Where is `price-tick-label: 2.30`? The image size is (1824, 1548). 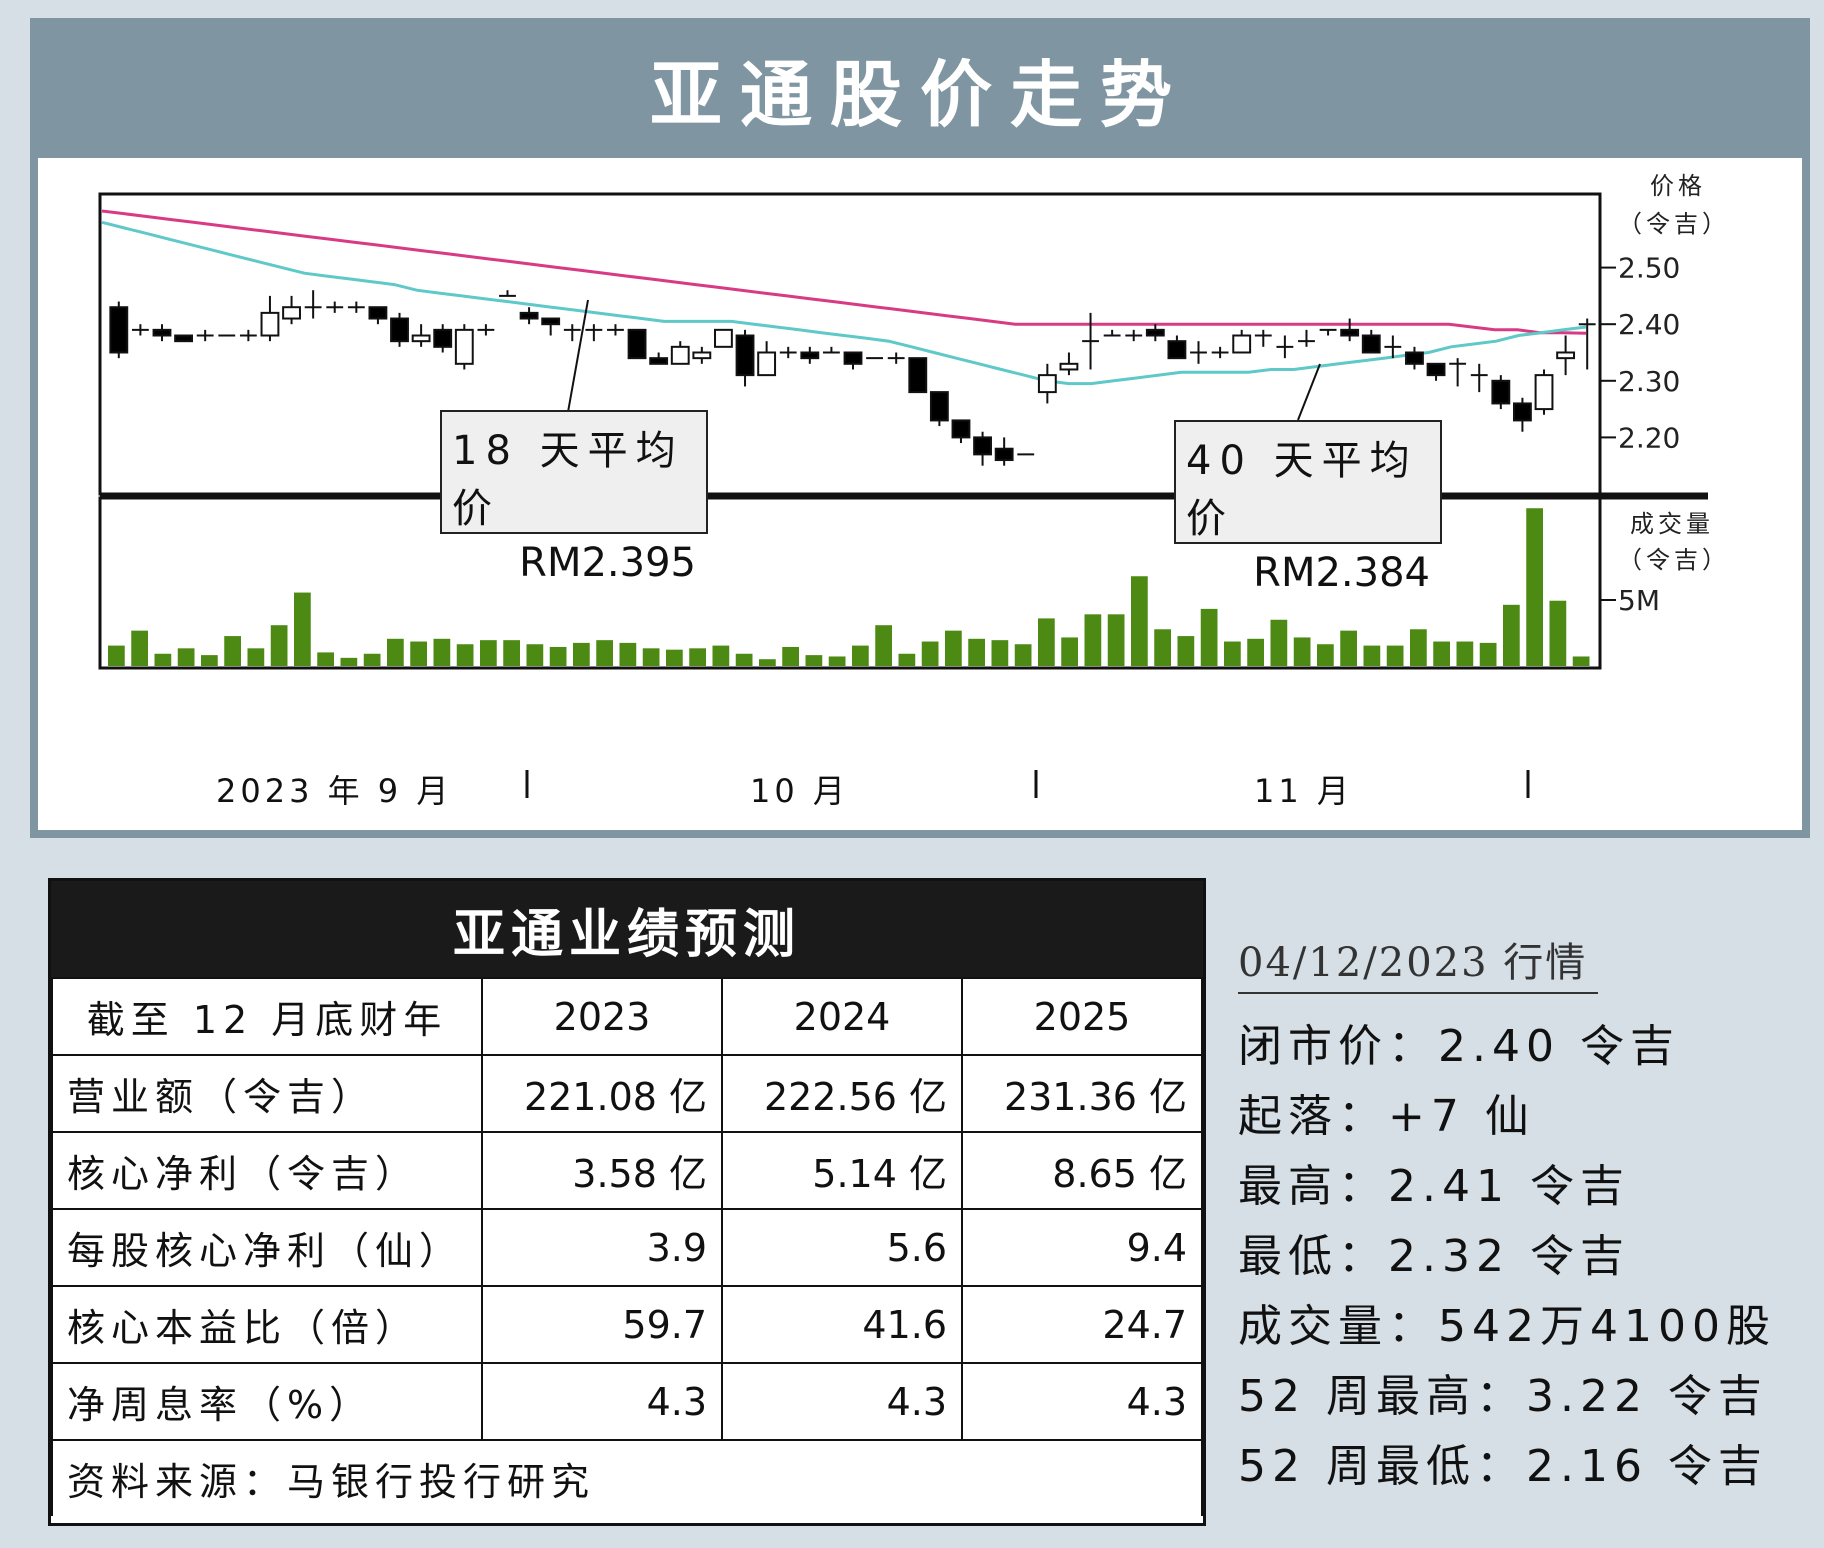
price-tick-label: 2.30 is located at coordinates (1649, 381).